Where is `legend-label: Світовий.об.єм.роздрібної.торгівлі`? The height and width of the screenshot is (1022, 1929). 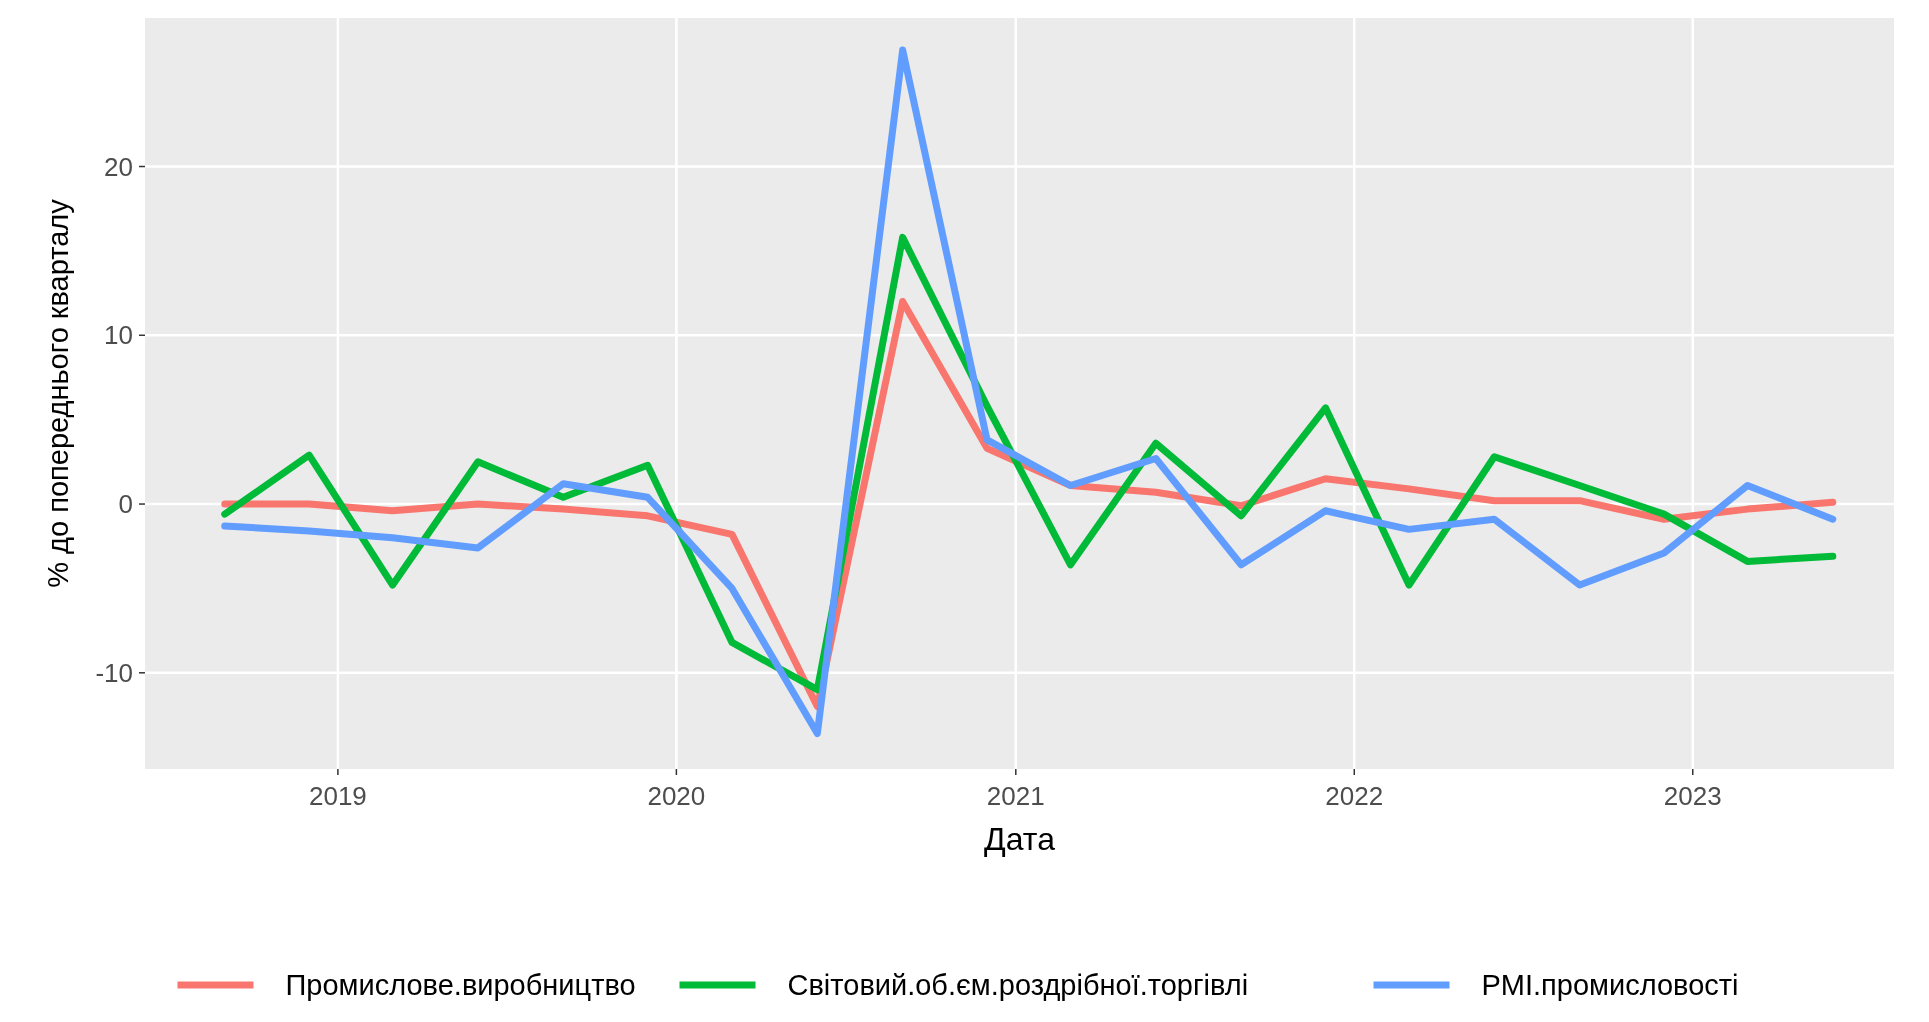
legend-label: Світовий.об.єм.роздрібної.торгівлі is located at coordinates (1018, 985).